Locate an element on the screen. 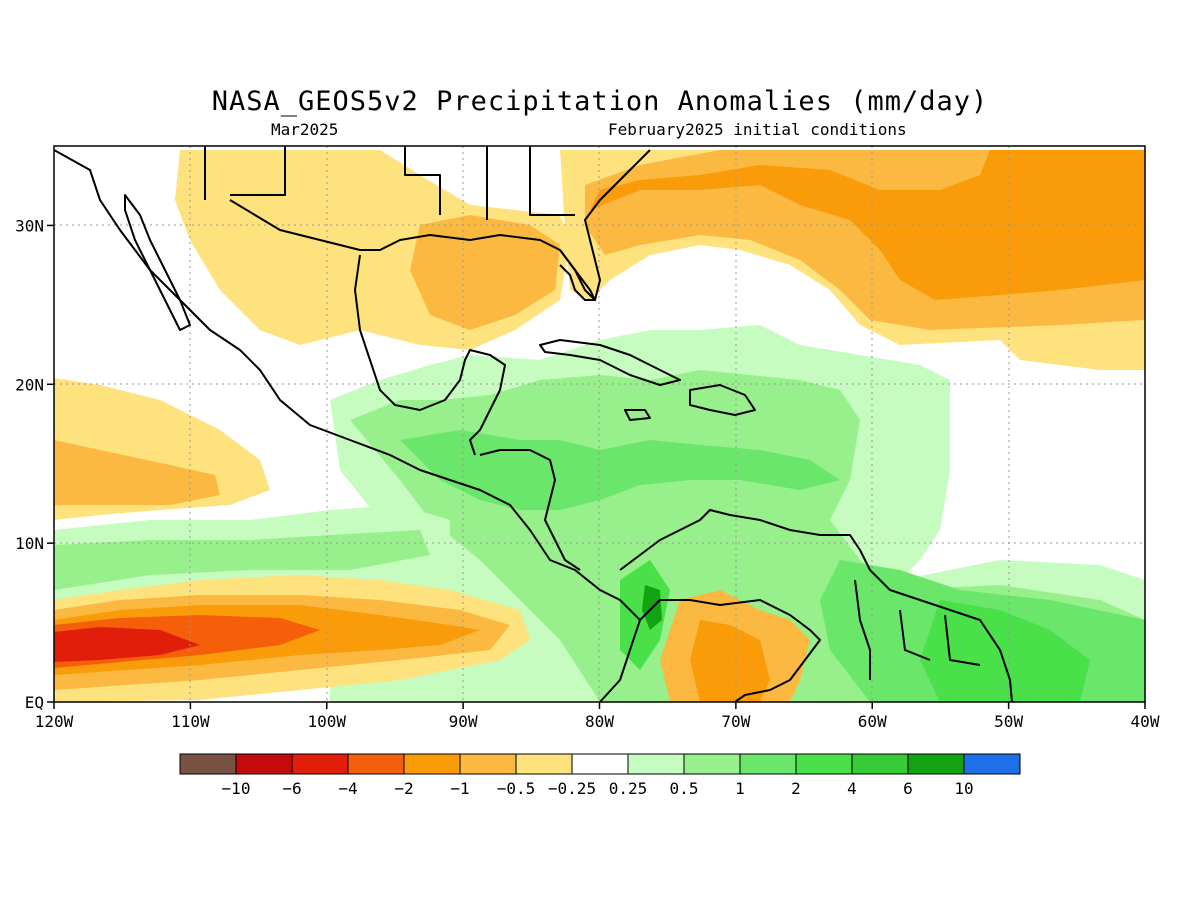 This screenshot has height=900, width=1200. hispaniola is located at coordinates (722, 400).